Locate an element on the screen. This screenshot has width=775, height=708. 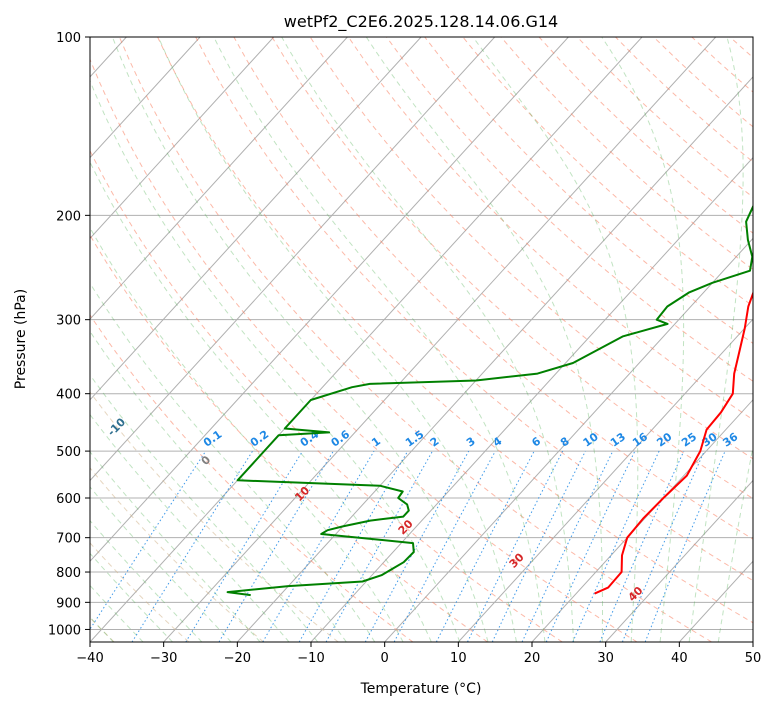
y-tick-label: 1000 is located at coordinates (64, 630).